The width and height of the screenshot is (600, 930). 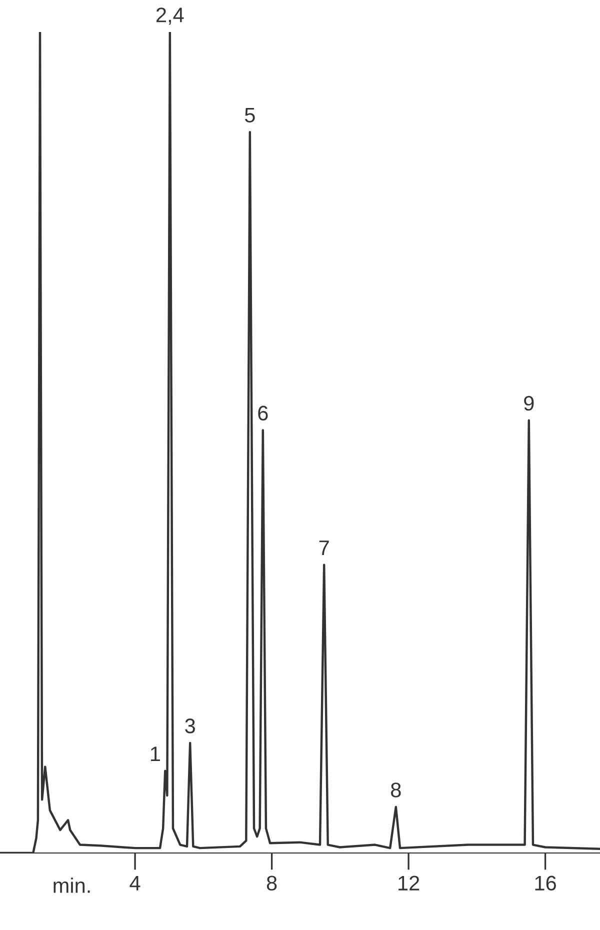 I want to click on annotation: 6, so click(x=263, y=413).